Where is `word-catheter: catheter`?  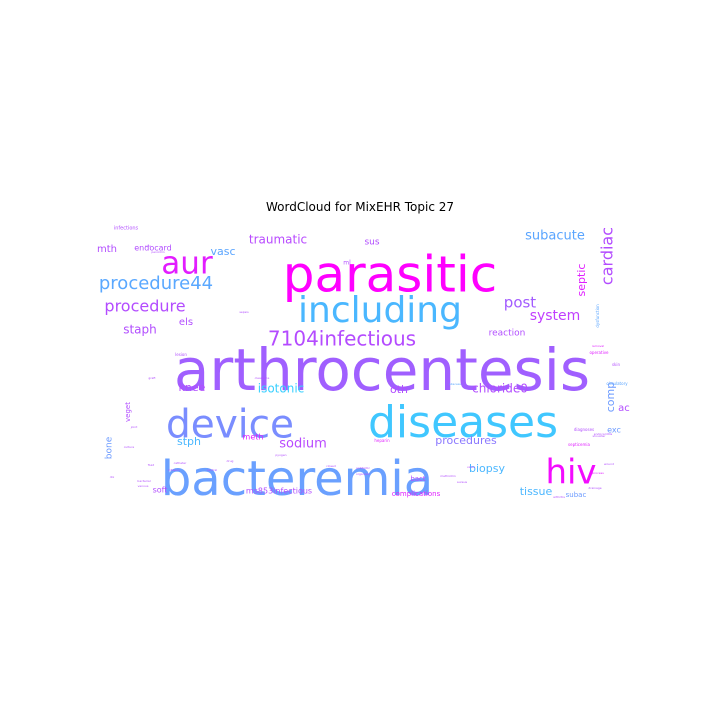
word-catheter: catheter is located at coordinates (180, 463).